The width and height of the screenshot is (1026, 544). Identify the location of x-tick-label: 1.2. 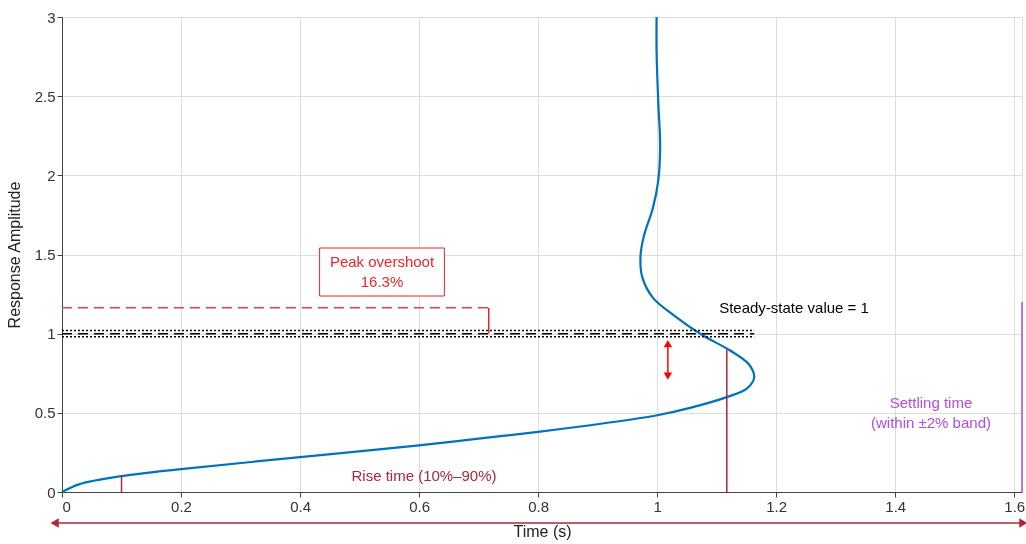
(777, 506).